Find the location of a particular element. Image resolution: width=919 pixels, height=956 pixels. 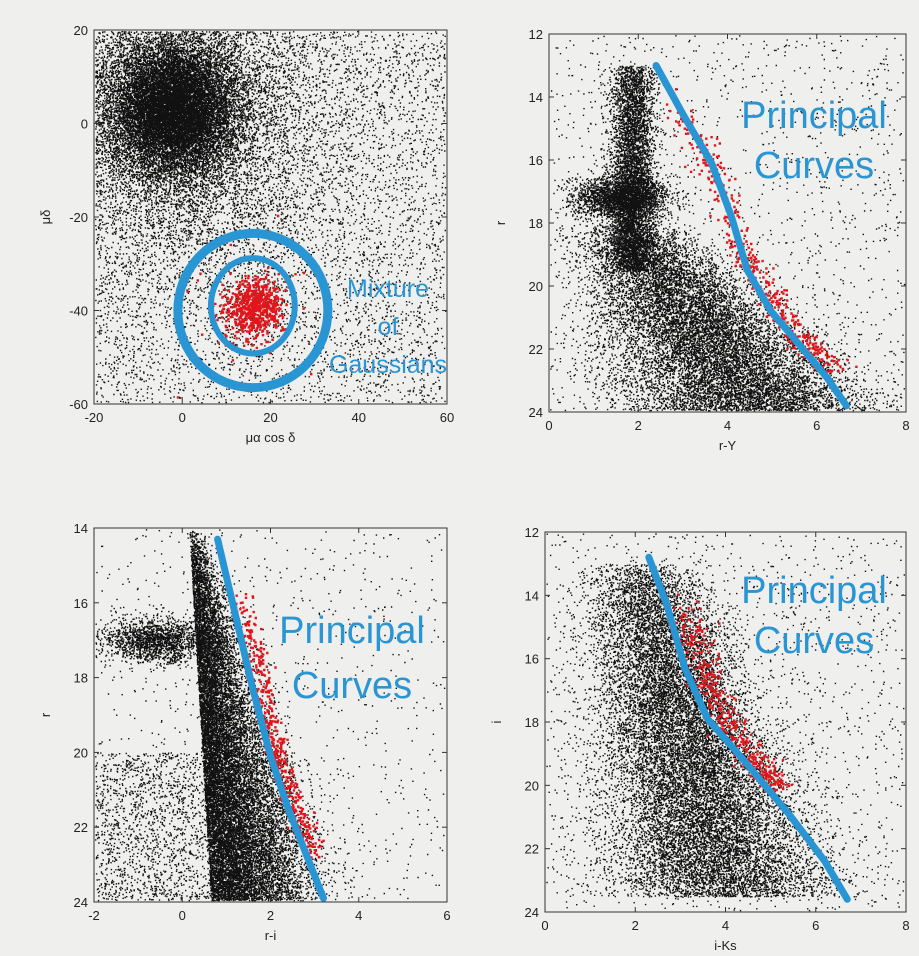

y-axis-label: i is located at coordinates (496, 721).